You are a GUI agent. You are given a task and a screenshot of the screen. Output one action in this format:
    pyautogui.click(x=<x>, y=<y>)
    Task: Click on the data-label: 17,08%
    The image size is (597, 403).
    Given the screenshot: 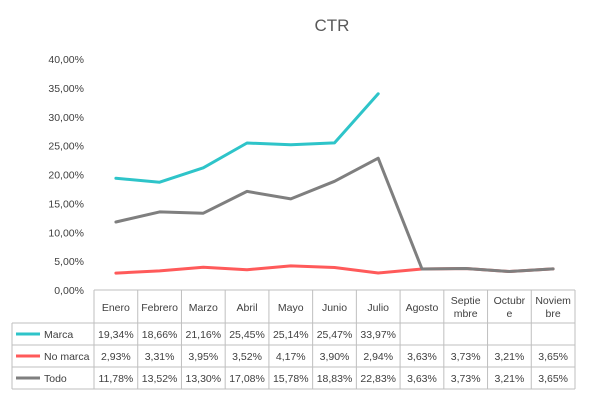 What is the action you would take?
    pyautogui.click(x=247, y=379)
    